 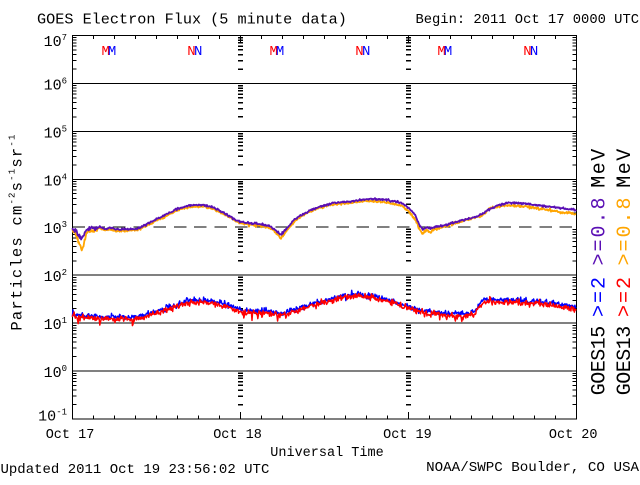 I want to click on svg-text:Updated 2011 Oct 19 23:56:02 U: Updated 2011 Oct 19 23:56:02 UTC, so click(x=135, y=470).